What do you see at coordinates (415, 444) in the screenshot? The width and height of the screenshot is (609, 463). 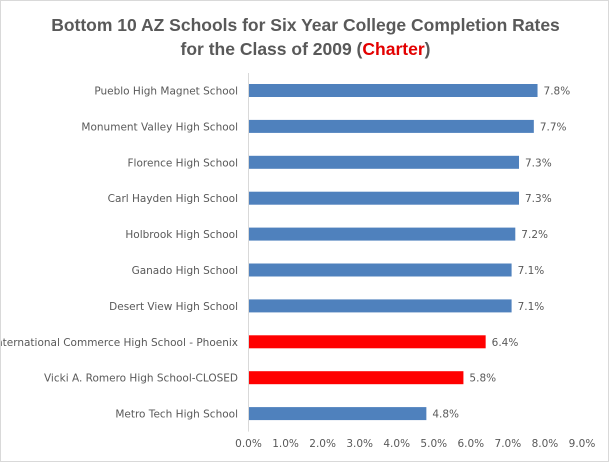 I see `x-axis-ticks-group: 0.0% 1.0% 2.0% 3.0% 4.0% 5.0% 6.0% 7.0% 8.0% 9.0%` at bounding box center [415, 444].